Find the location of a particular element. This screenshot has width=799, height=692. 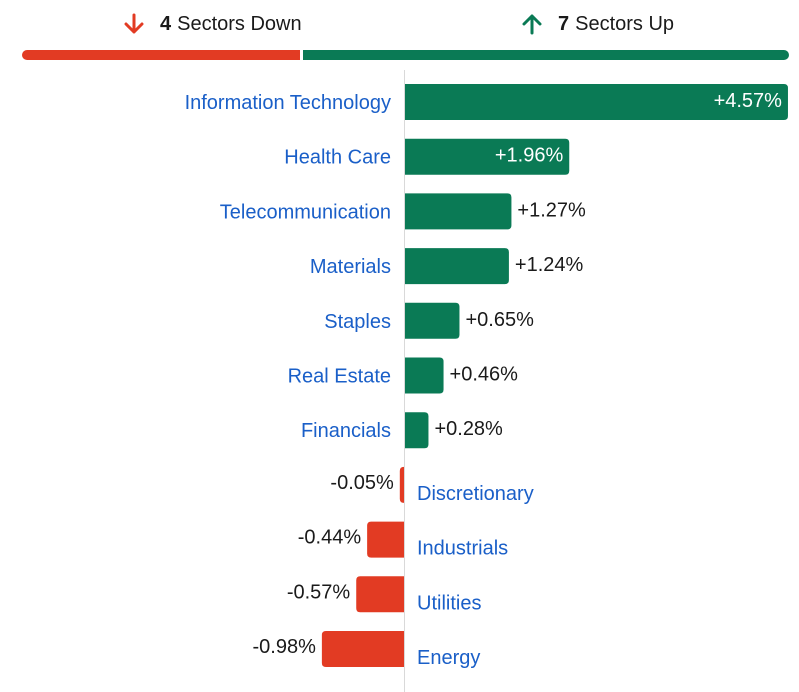

arrow-down-icon is located at coordinates (134, 23).